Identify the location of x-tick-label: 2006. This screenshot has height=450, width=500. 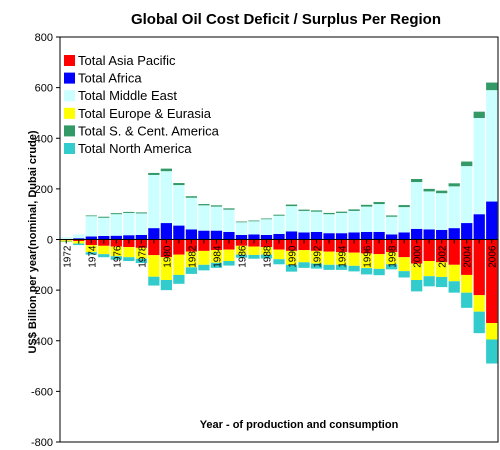
(493, 256).